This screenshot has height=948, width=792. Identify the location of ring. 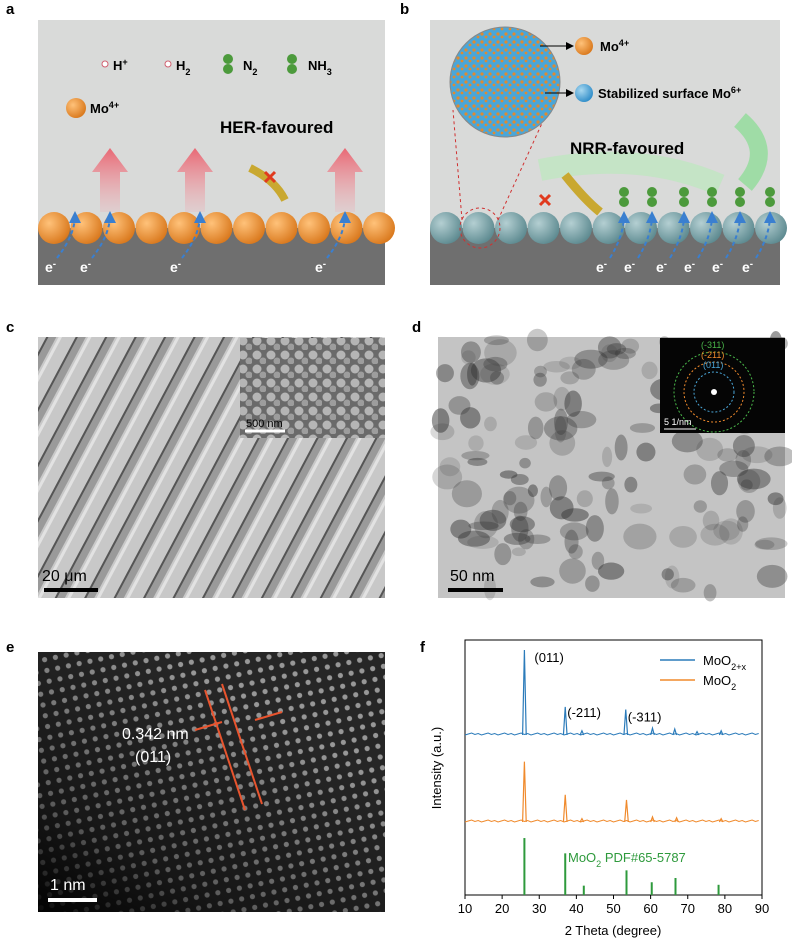
(714, 392).